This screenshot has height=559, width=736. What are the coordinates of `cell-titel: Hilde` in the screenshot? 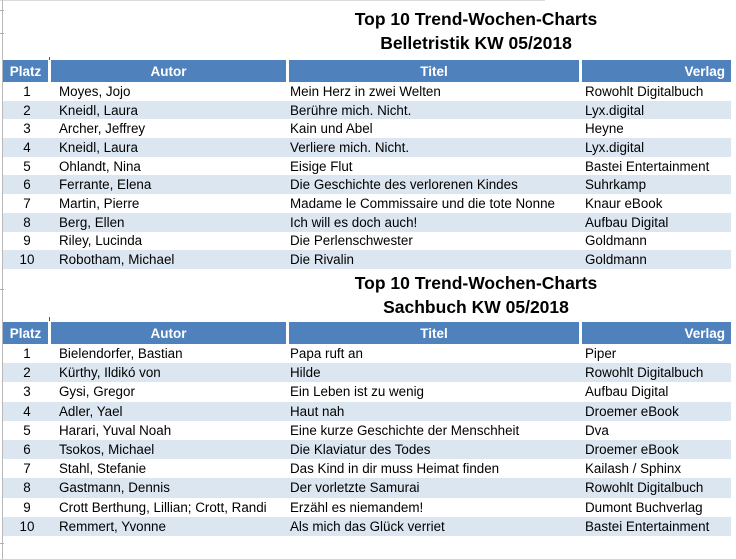 It's located at (305, 373).